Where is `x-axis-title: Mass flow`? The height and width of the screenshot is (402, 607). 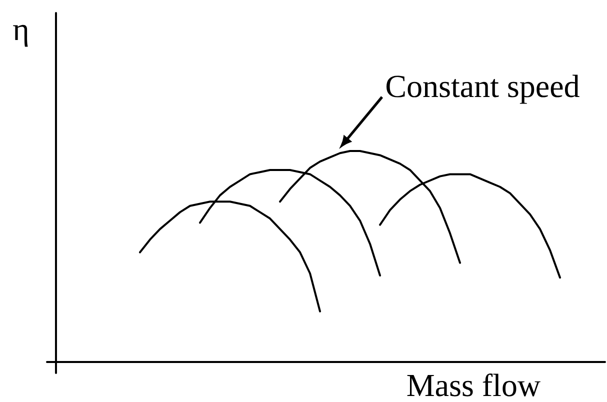 x-axis-title: Mass flow is located at coordinates (473, 384).